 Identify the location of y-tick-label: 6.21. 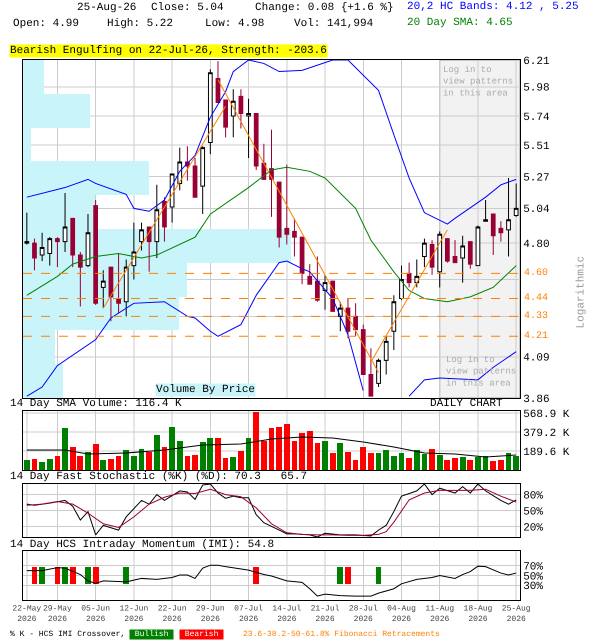
(536, 62).